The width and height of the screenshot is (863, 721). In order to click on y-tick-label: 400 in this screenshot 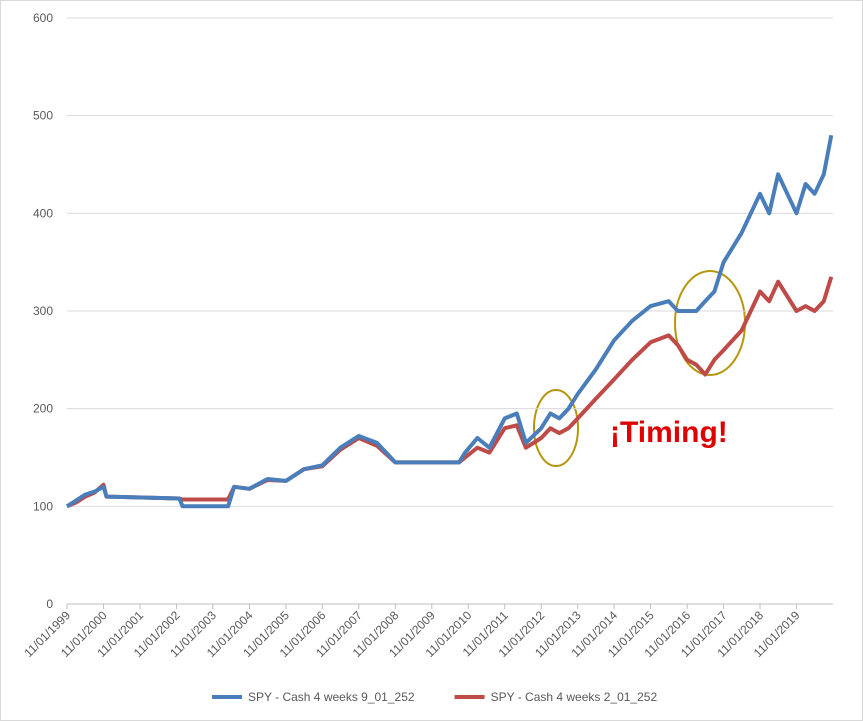, I will do `click(43, 213)`.